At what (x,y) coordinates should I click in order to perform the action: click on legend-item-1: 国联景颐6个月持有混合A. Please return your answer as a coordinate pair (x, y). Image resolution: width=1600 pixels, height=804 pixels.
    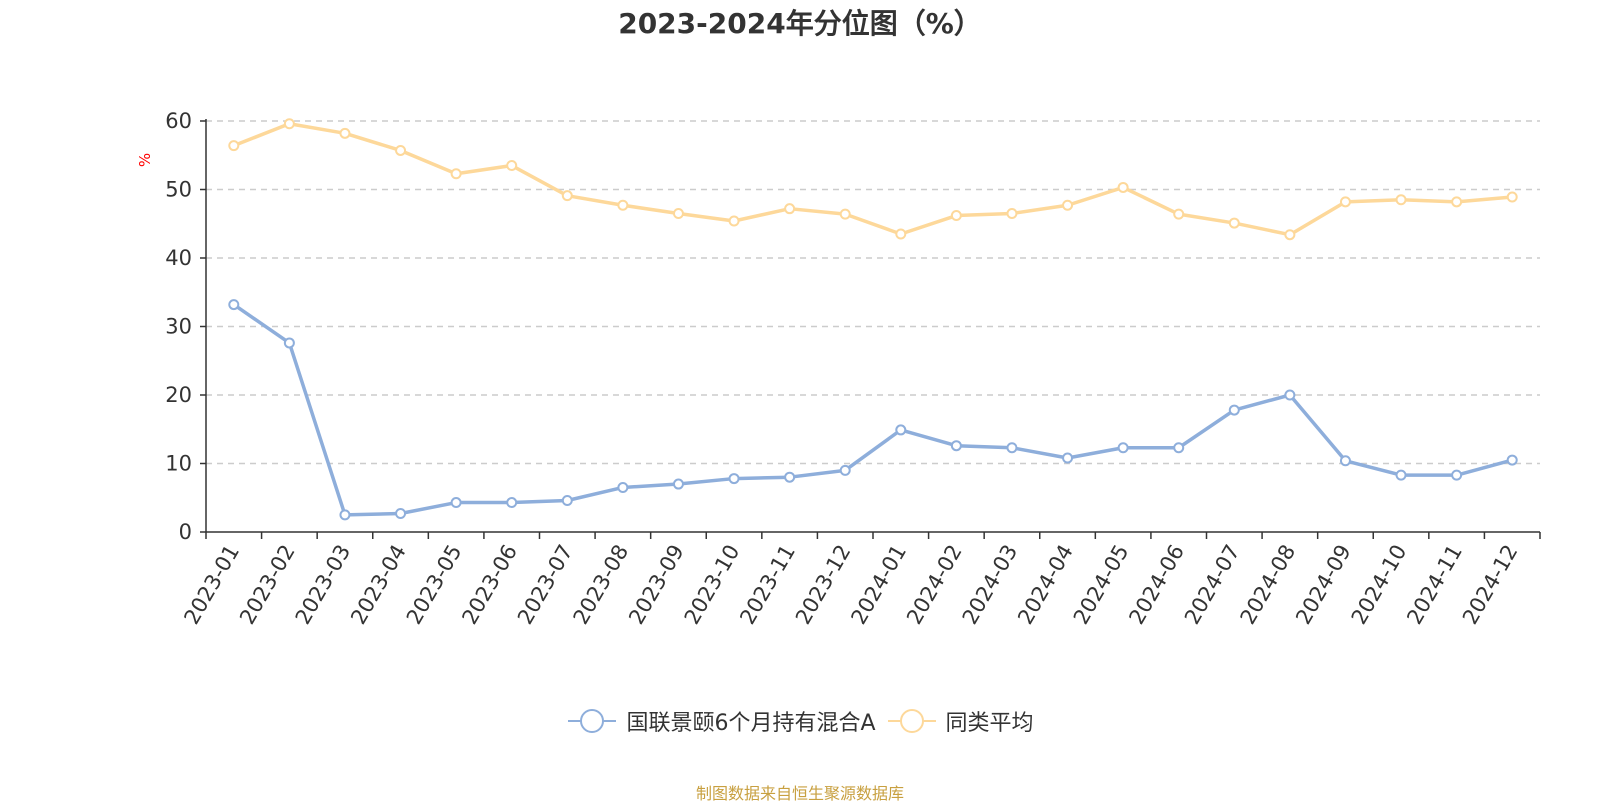
    Looking at the image, I should click on (721, 721).